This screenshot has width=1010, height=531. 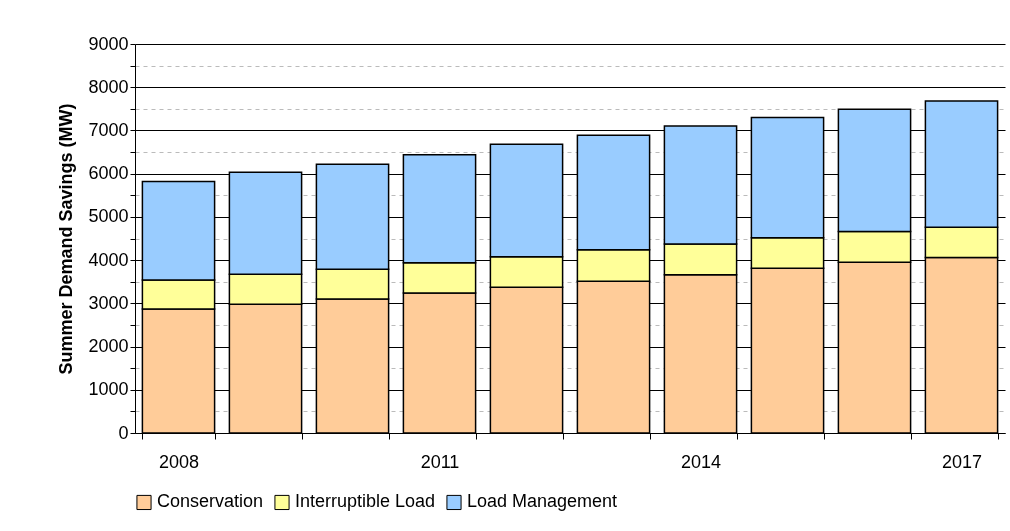 What do you see at coordinates (365, 501) in the screenshot?
I see `legend-label: Interruptible Load` at bounding box center [365, 501].